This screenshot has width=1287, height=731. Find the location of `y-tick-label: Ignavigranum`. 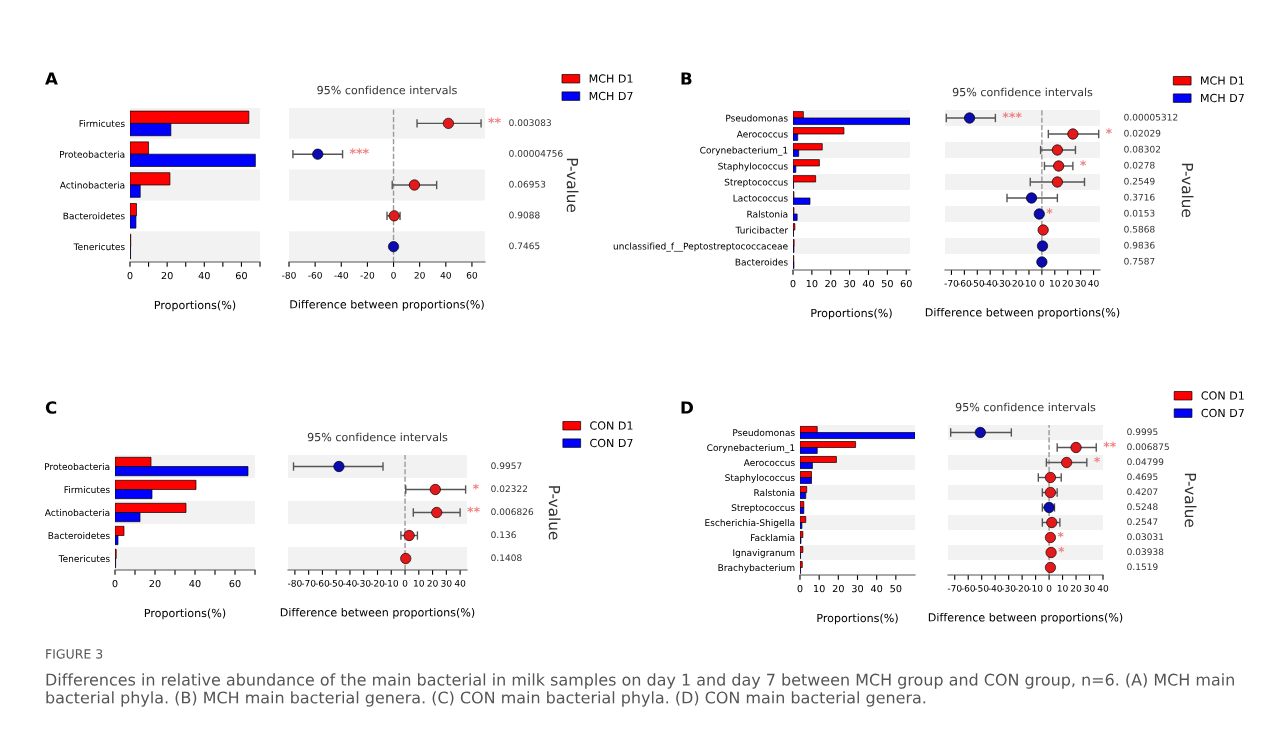

y-tick-label: Ignavigranum is located at coordinates (764, 553).